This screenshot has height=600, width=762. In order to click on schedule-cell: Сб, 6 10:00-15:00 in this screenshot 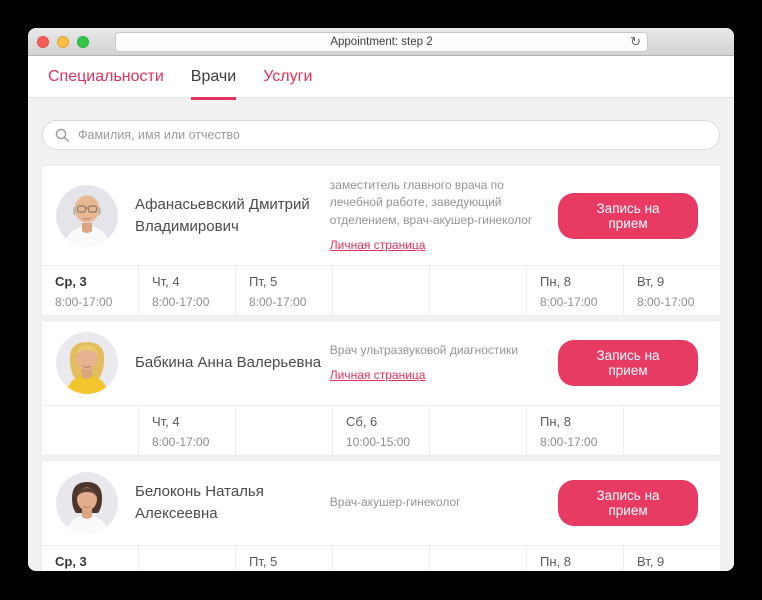, I will do `click(380, 431)`.